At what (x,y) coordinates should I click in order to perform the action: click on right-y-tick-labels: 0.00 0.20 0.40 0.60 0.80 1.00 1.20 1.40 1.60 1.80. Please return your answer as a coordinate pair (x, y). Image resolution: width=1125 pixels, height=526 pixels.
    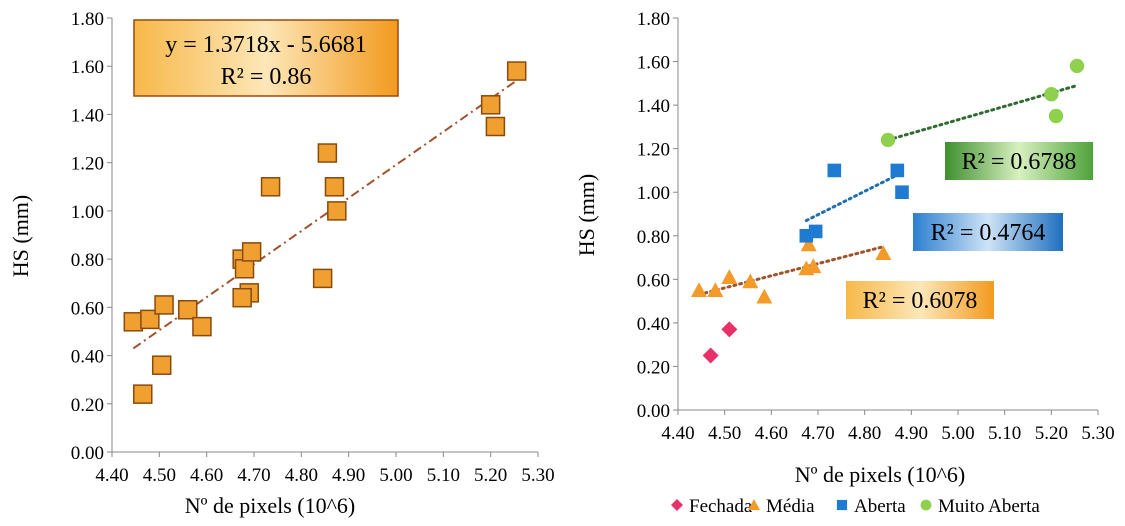
    Looking at the image, I should click on (653, 215).